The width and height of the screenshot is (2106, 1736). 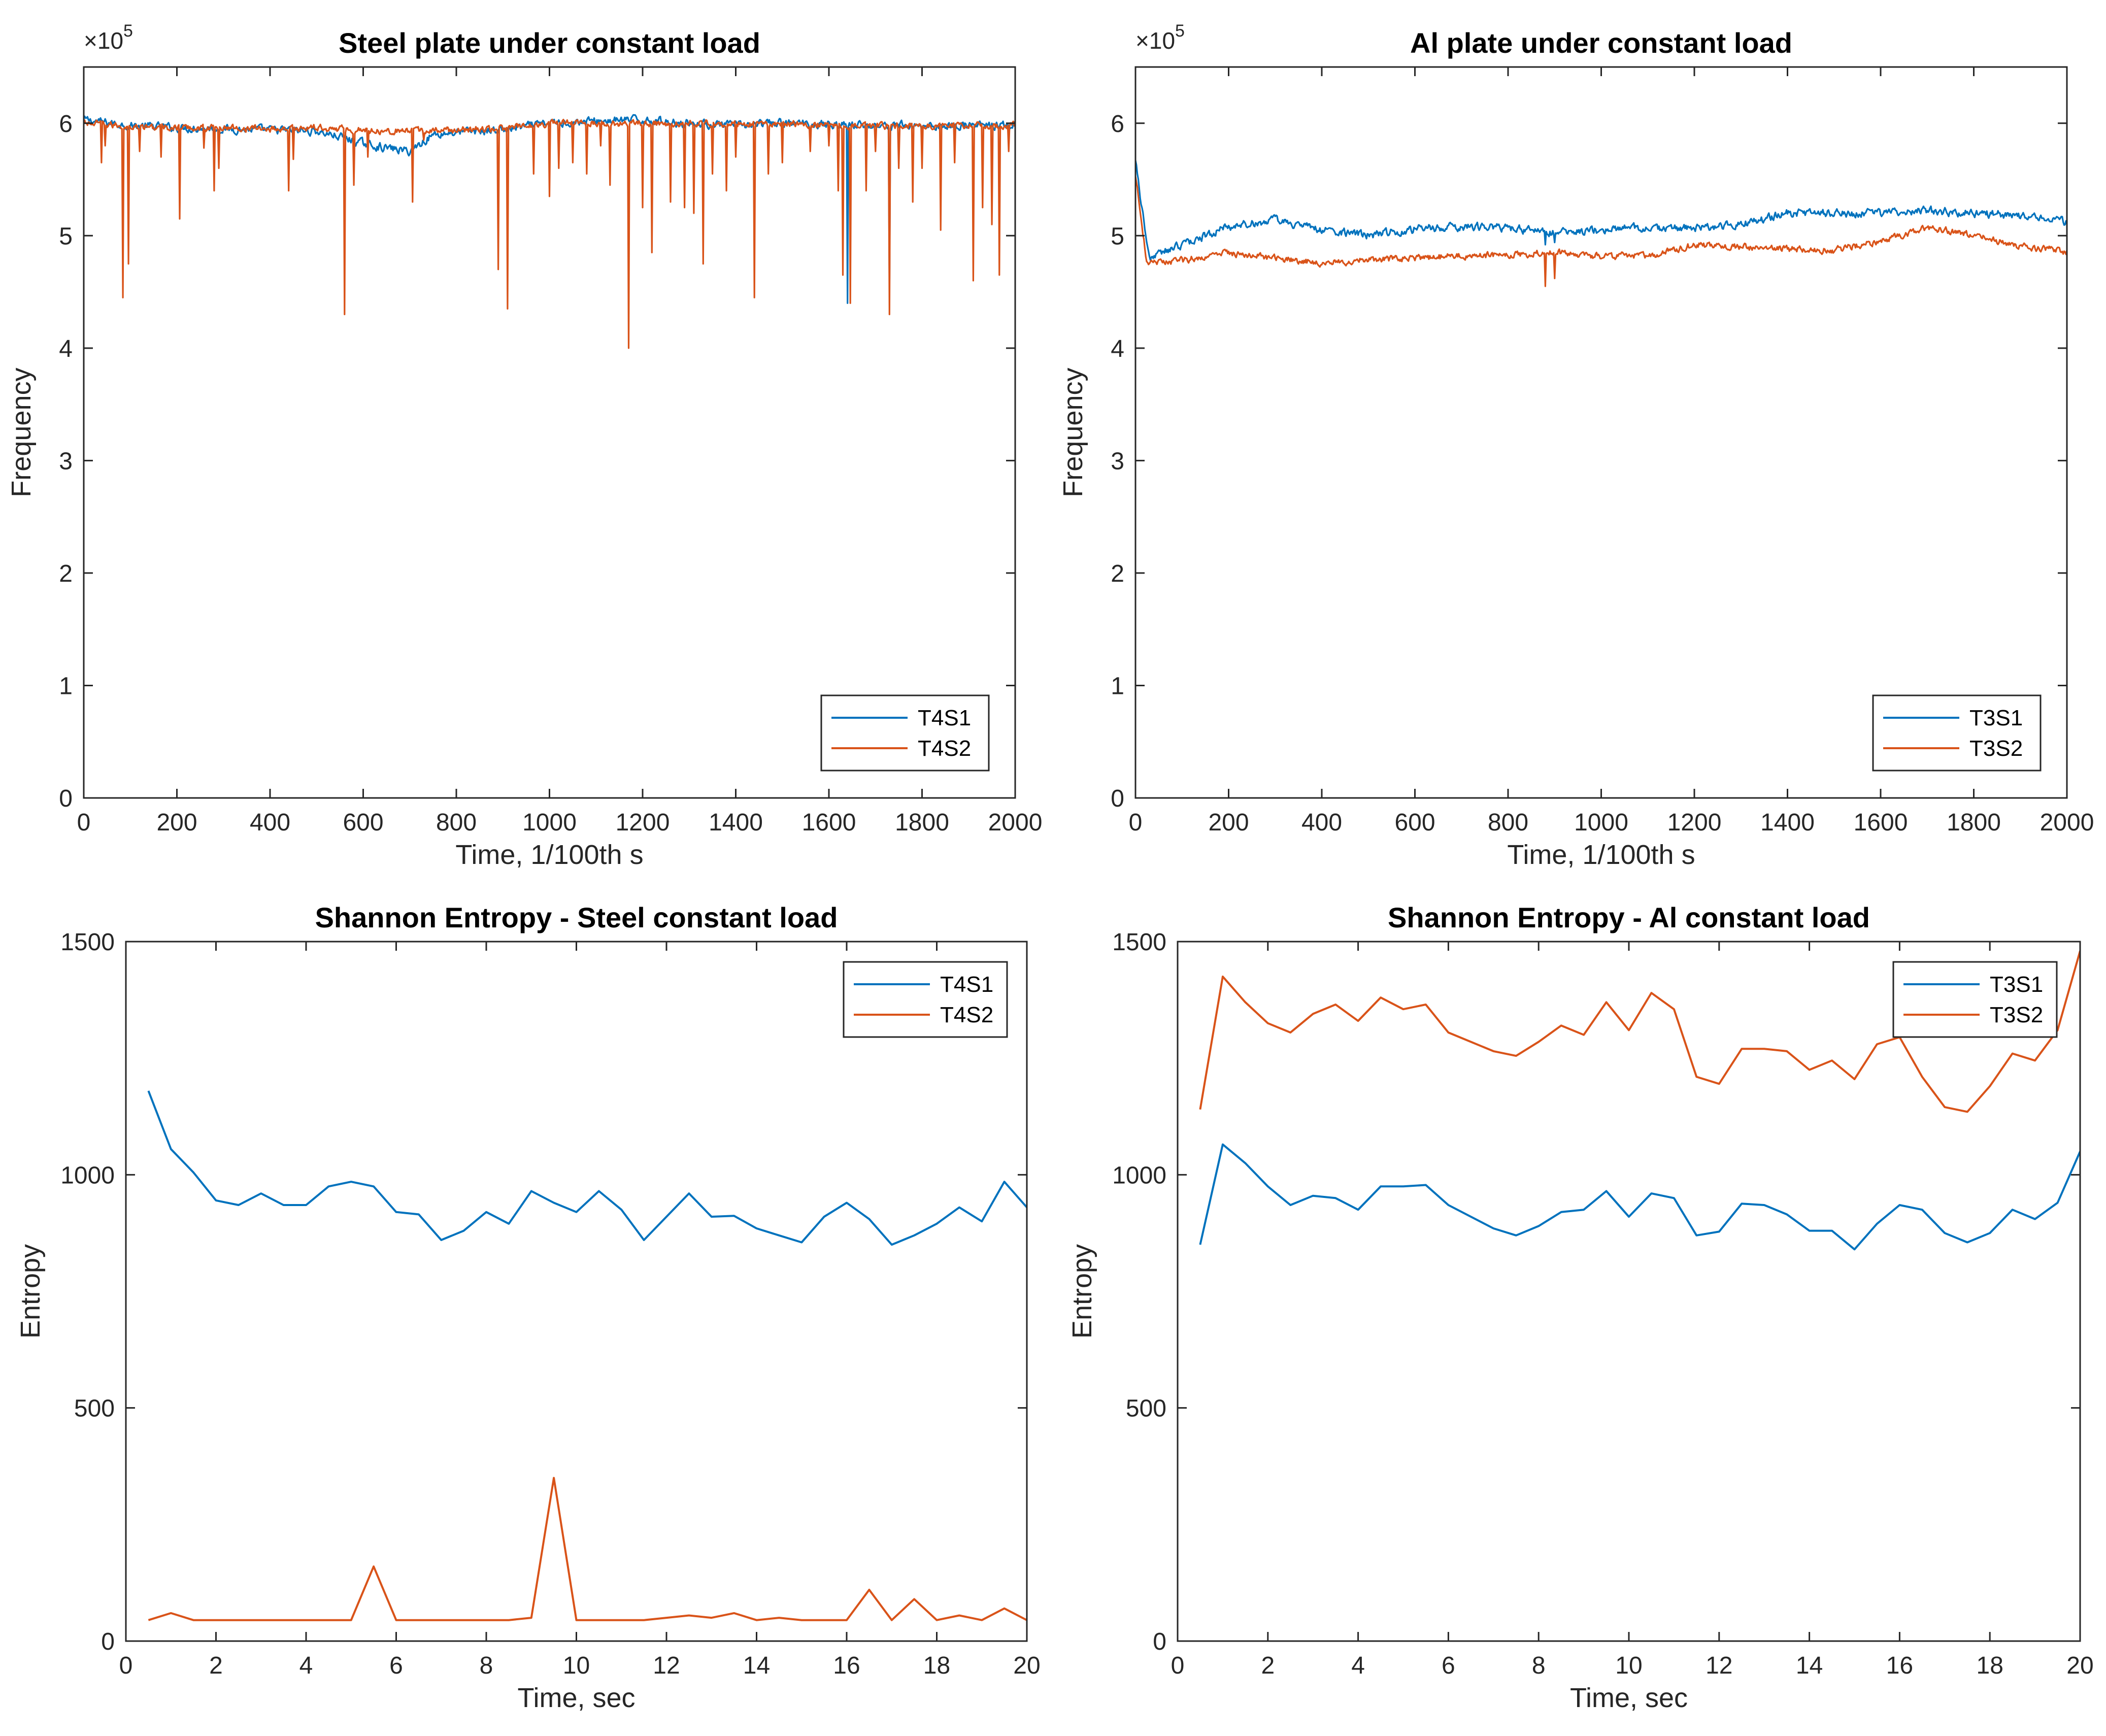 I want to click on legend-label-t4s2: T4S2, so click(x=944, y=748).